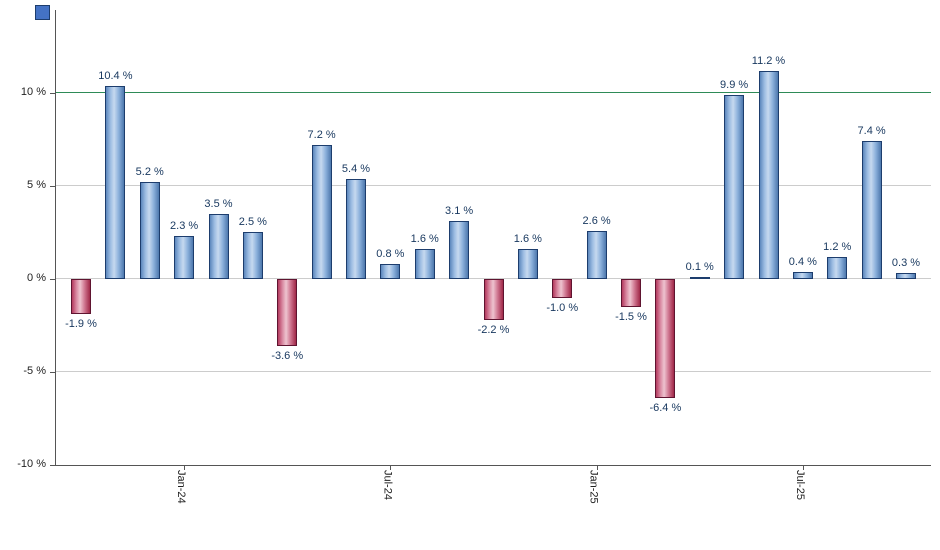 The height and width of the screenshot is (550, 940). What do you see at coordinates (390, 254) in the screenshot?
I see `bar-value-label: 0.8 %` at bounding box center [390, 254].